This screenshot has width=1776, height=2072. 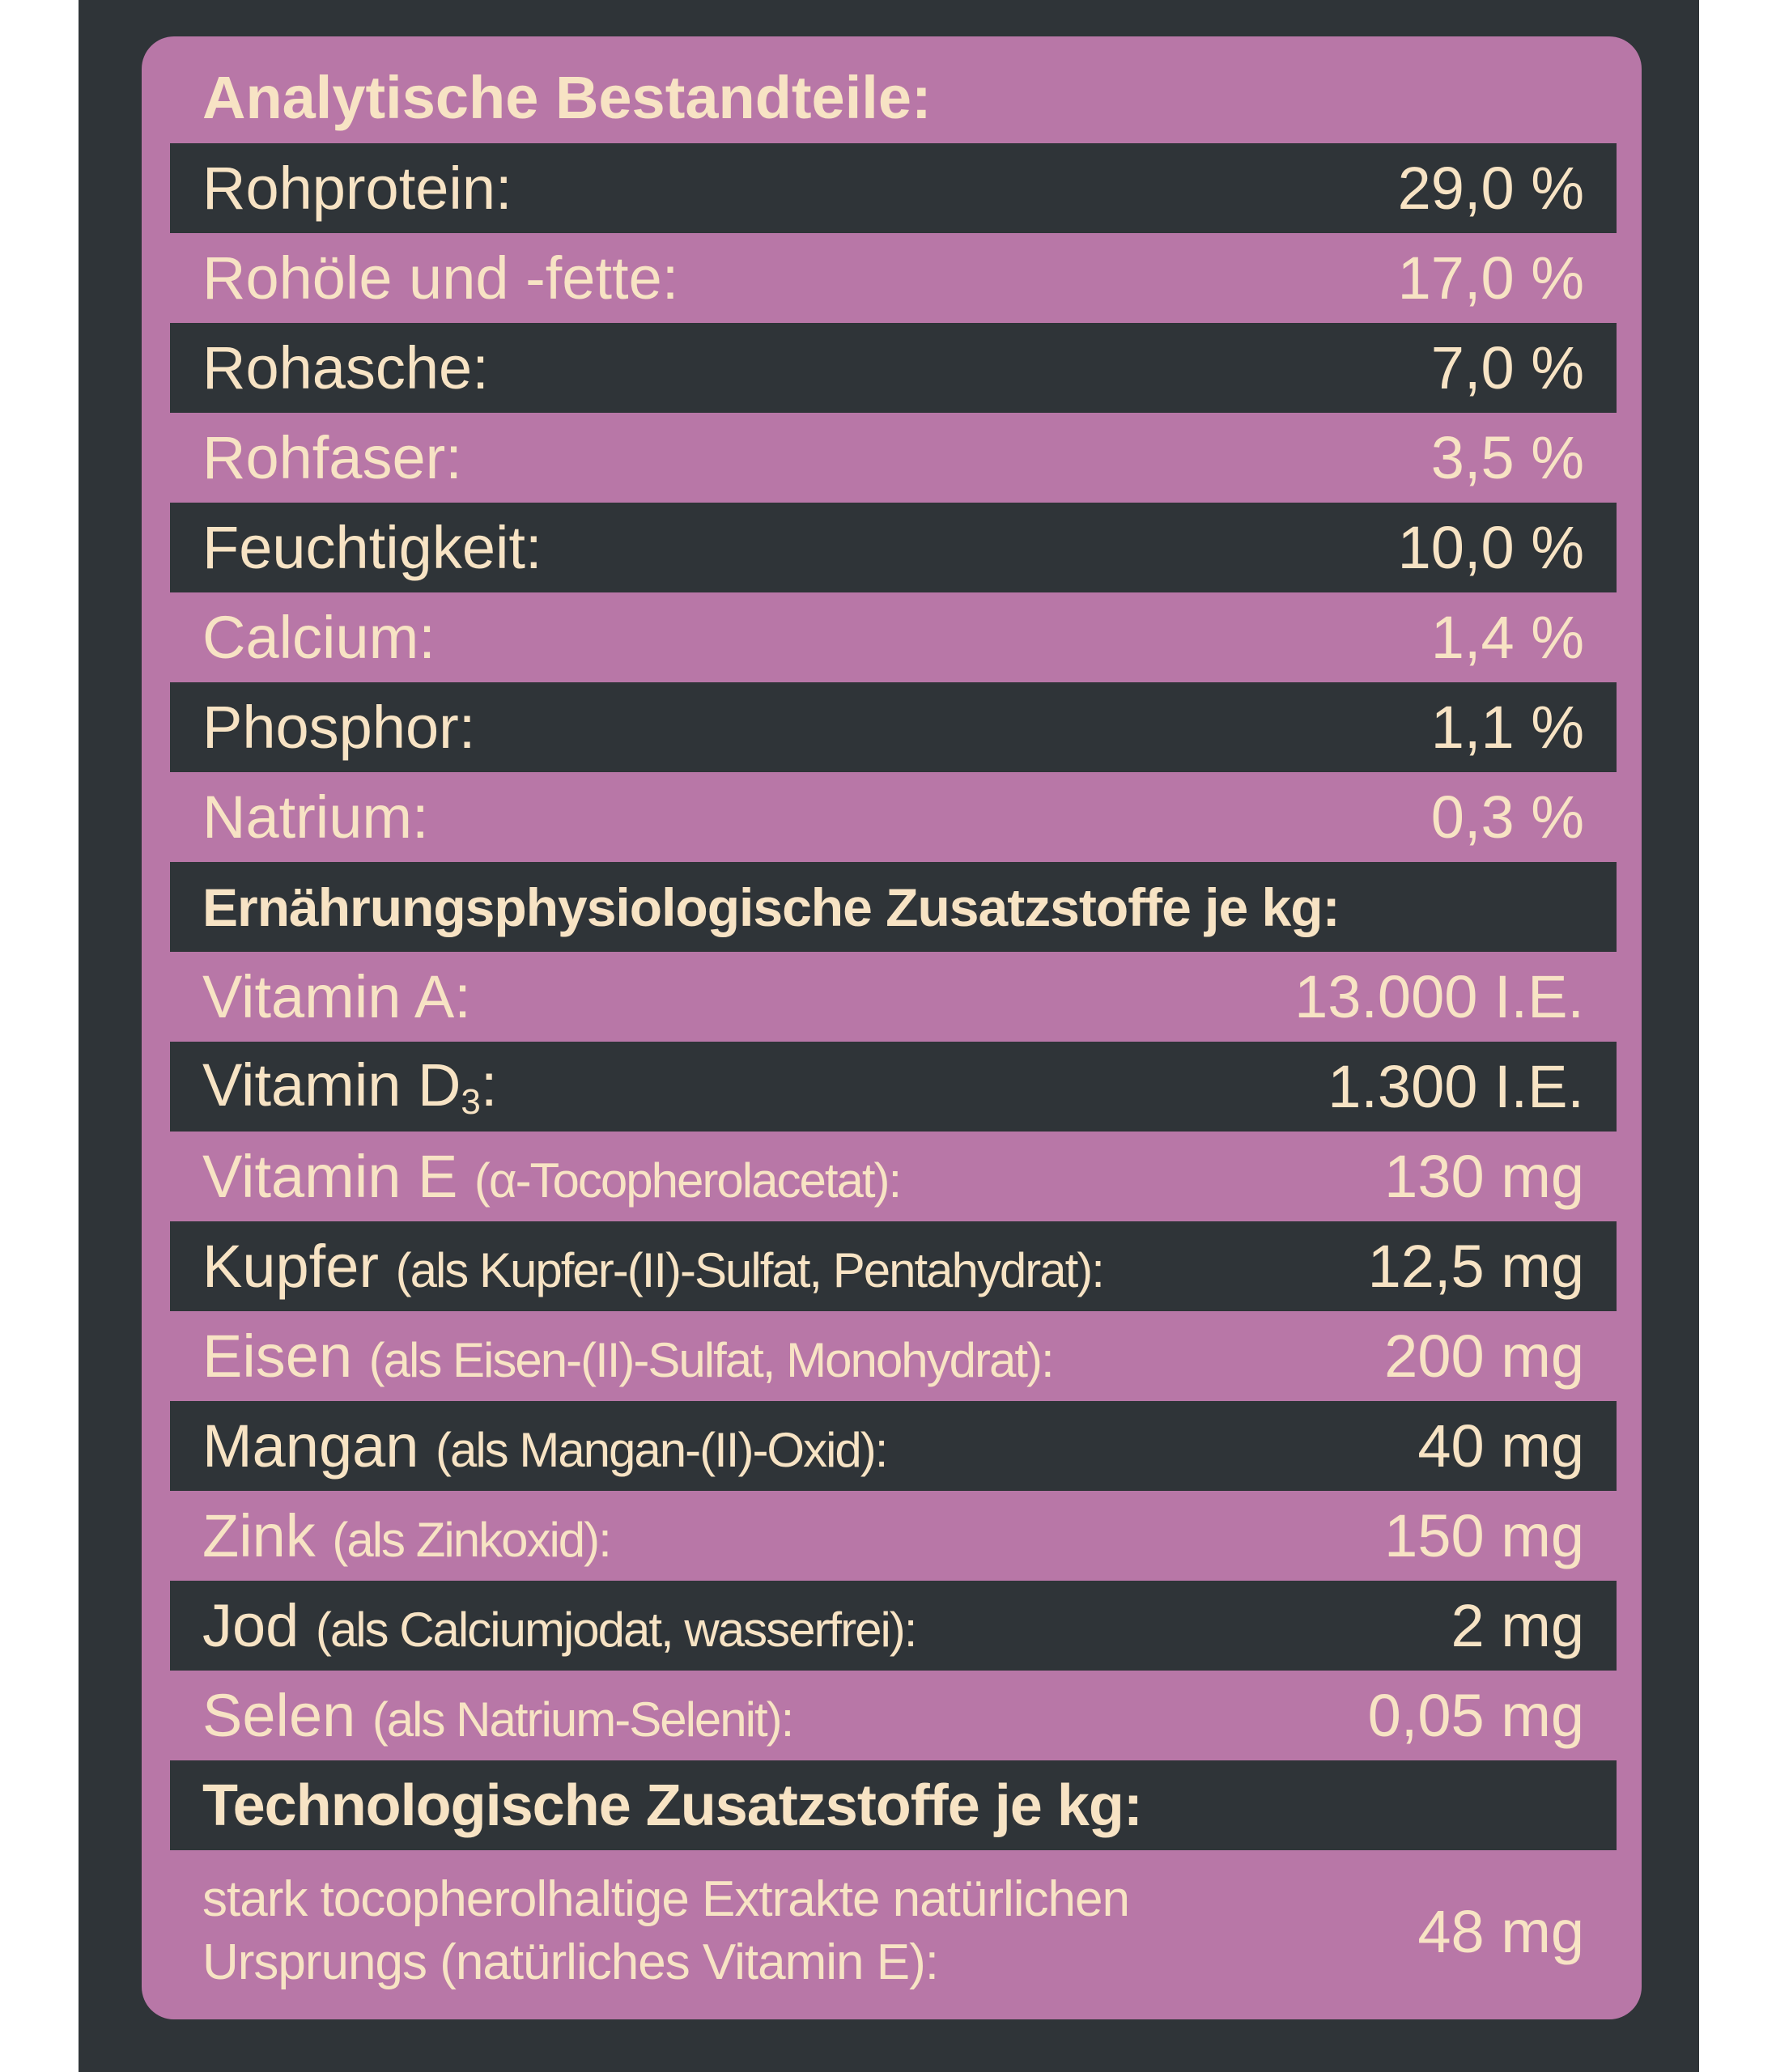 I want to click on row-value: 13.000 I.E., so click(x=1439, y=996).